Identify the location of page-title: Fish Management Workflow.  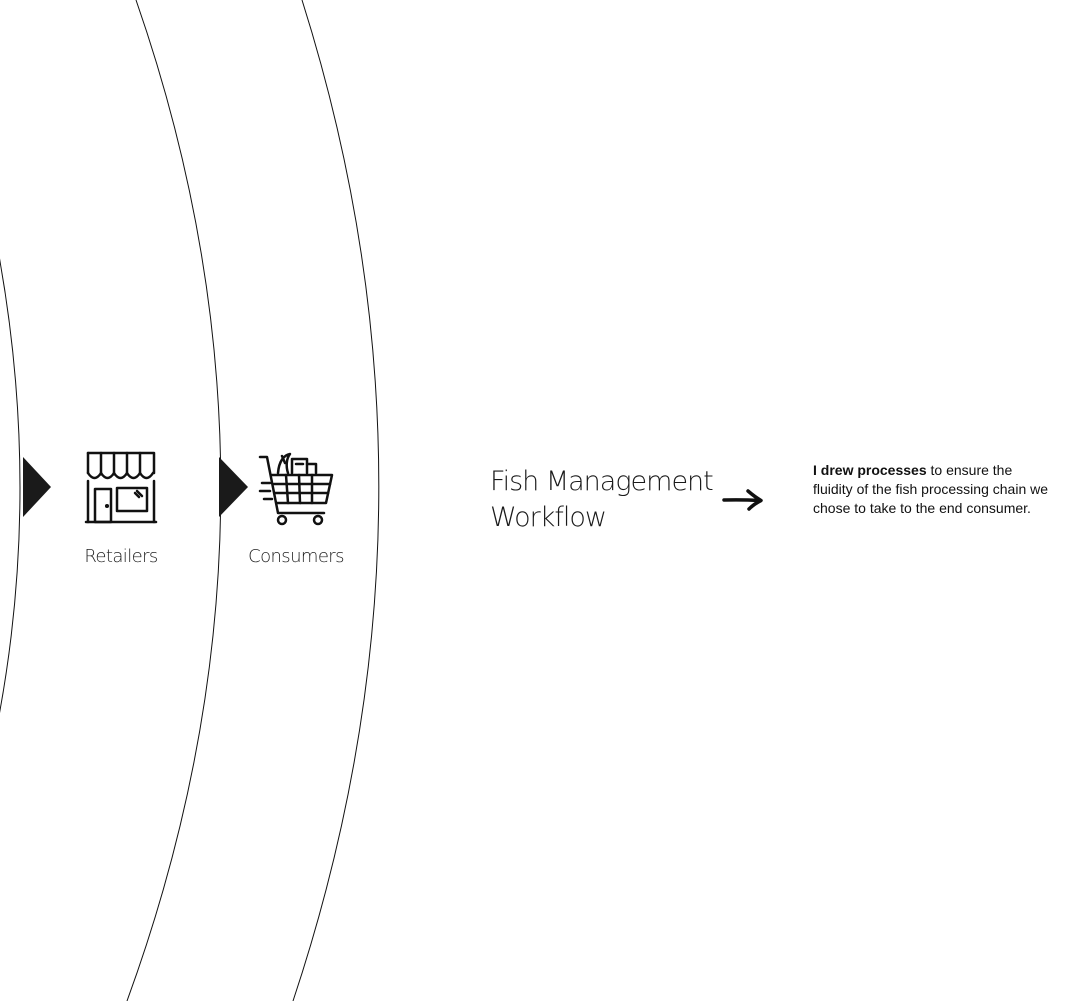
(605, 500).